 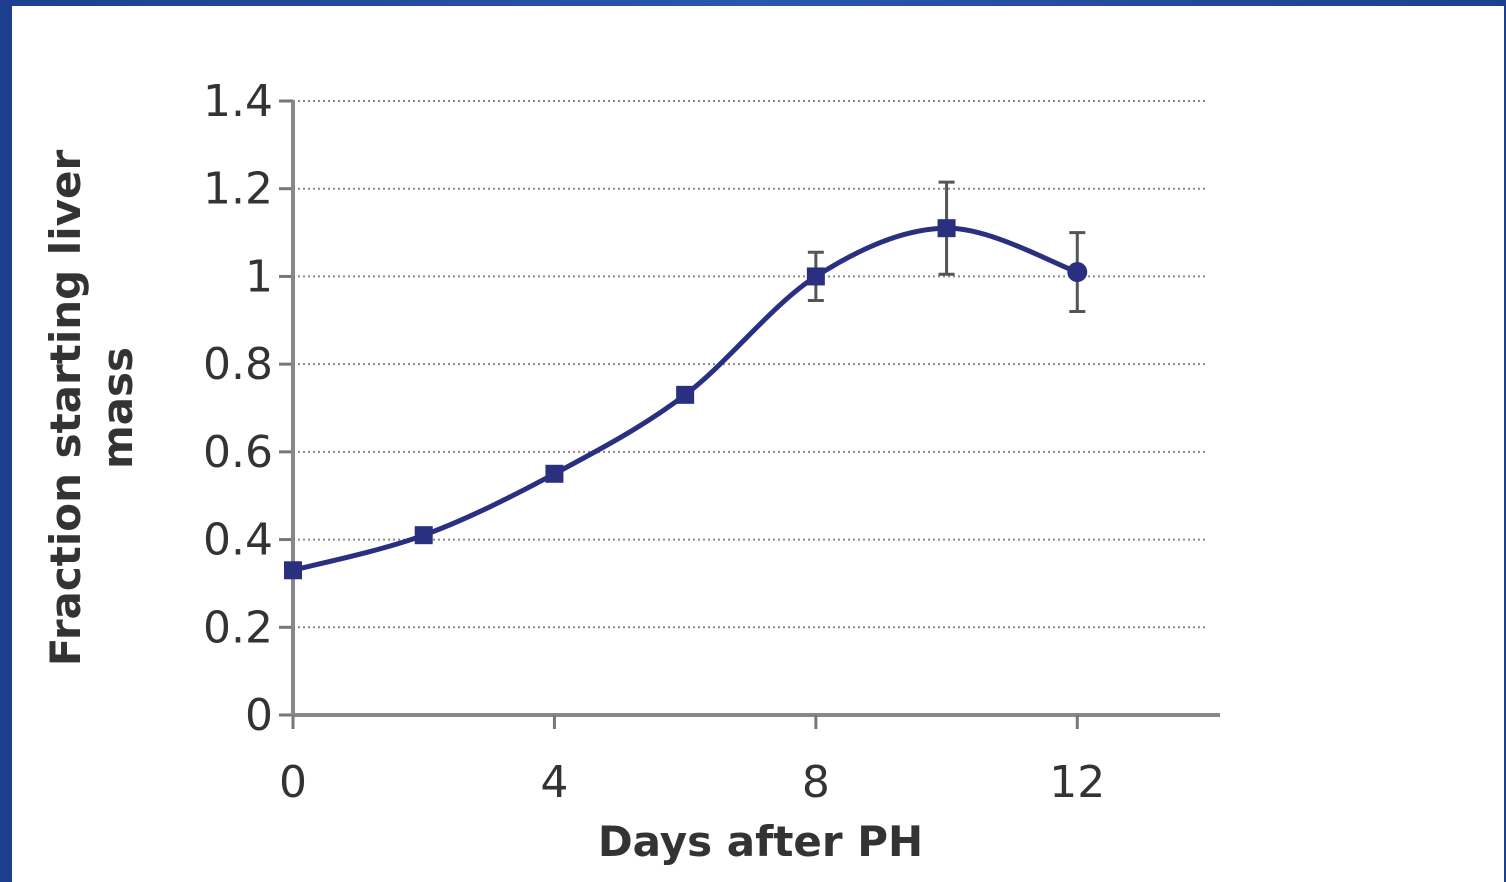 What do you see at coordinates (1077, 782) in the screenshot?
I see `x-tick-label-3: 12` at bounding box center [1077, 782].